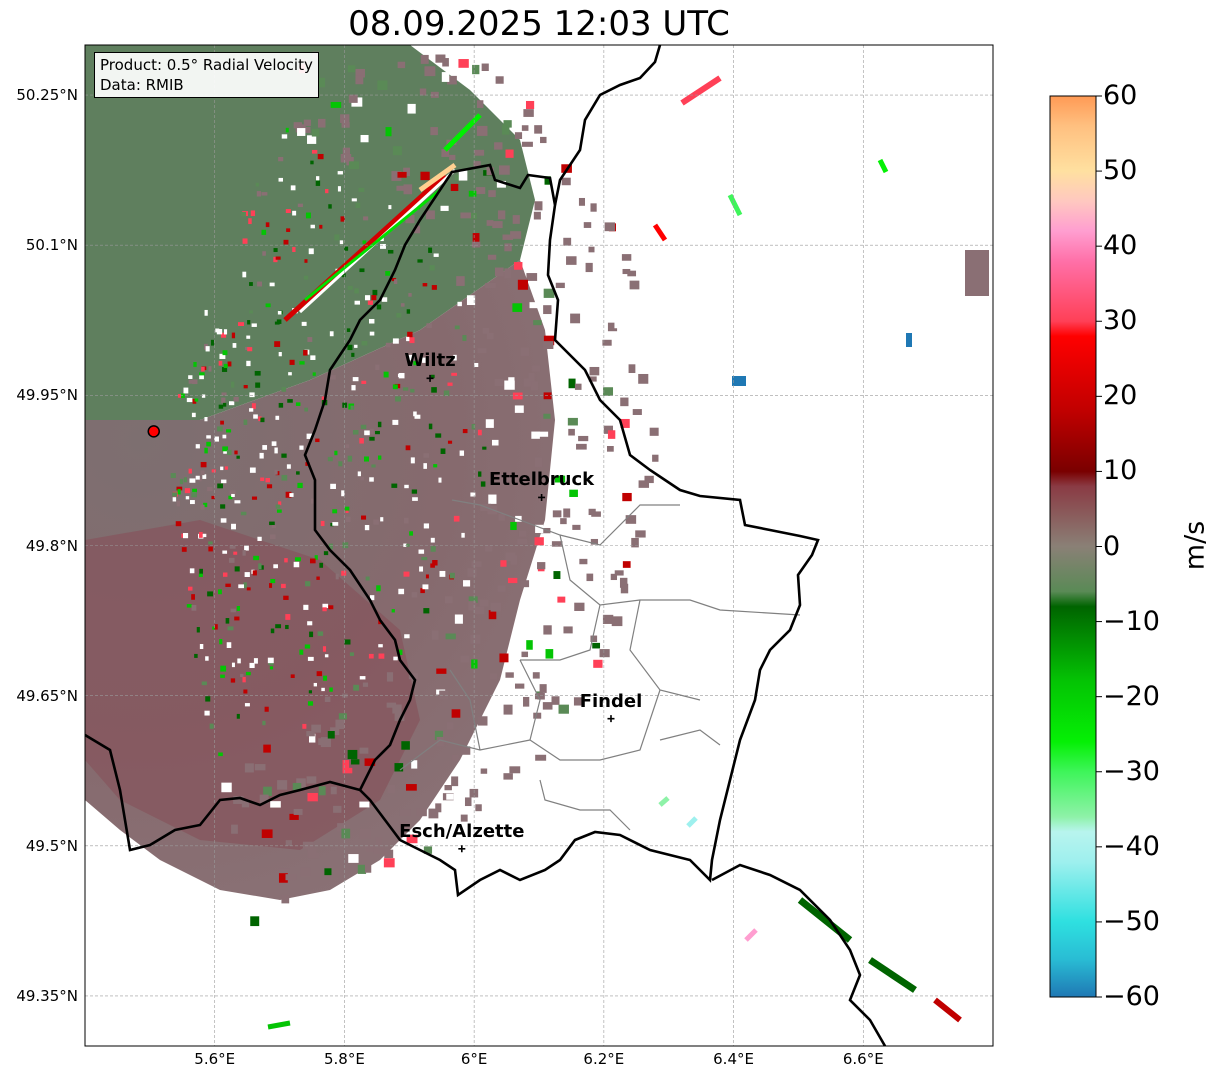  Describe the element at coordinates (47, 95) in the screenshot. I see `lat-tick-label: 50.25°N` at that location.